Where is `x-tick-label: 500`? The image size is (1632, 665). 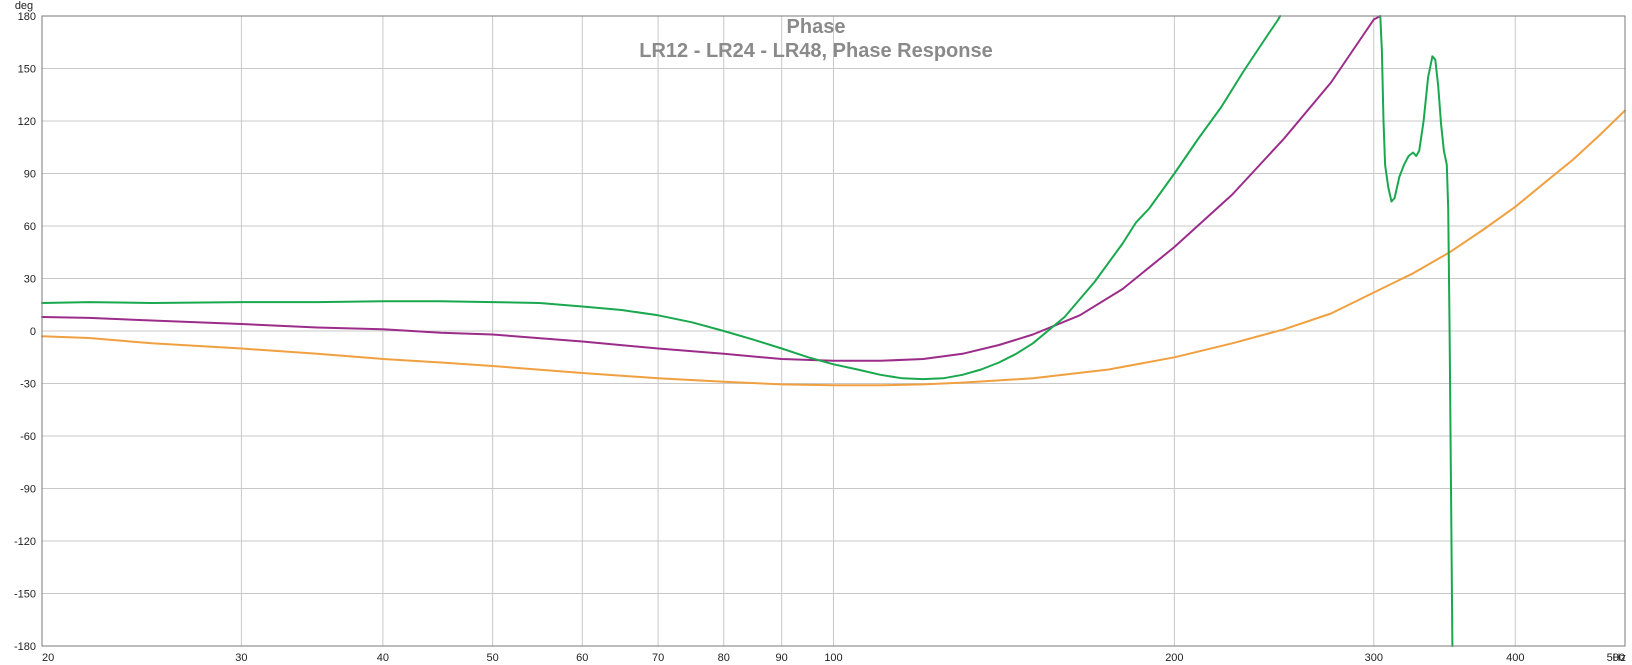
x-tick-label: 500 is located at coordinates (1616, 658).